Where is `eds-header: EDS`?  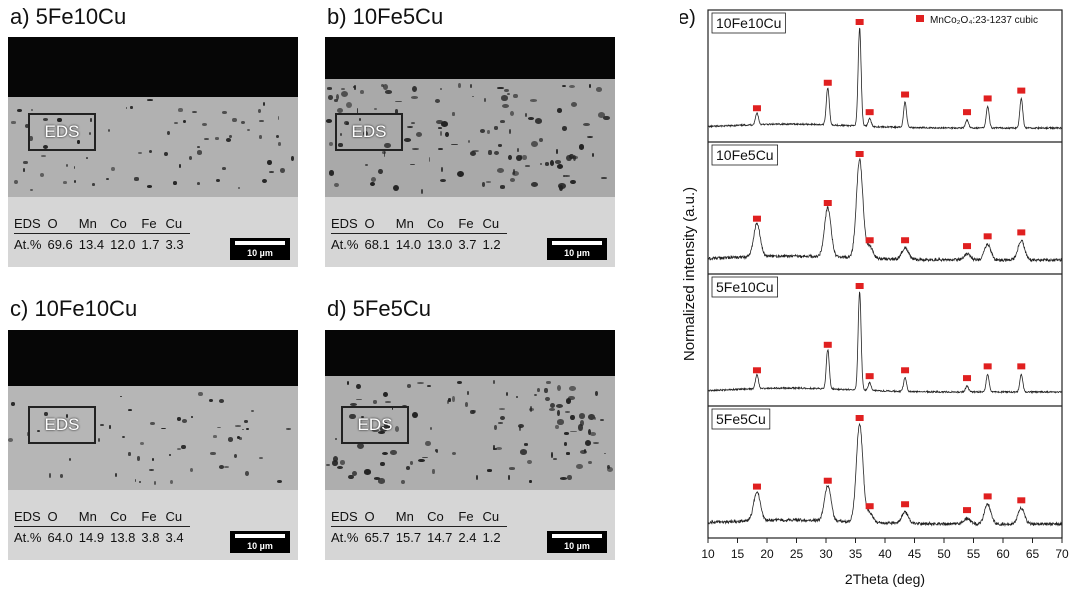
eds-header: EDS is located at coordinates (31, 223).